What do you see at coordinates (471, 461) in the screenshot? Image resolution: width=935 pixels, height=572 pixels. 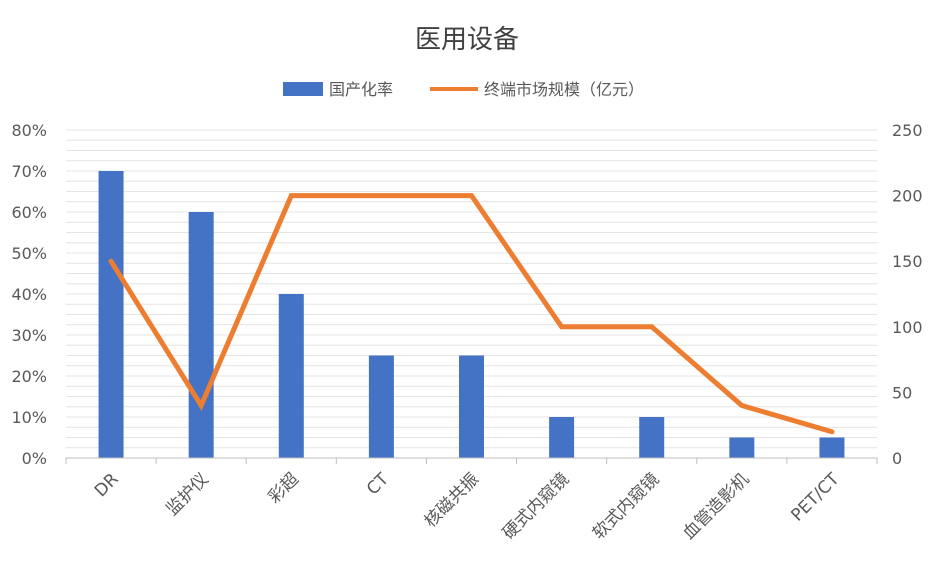 I see `axes` at bounding box center [471, 461].